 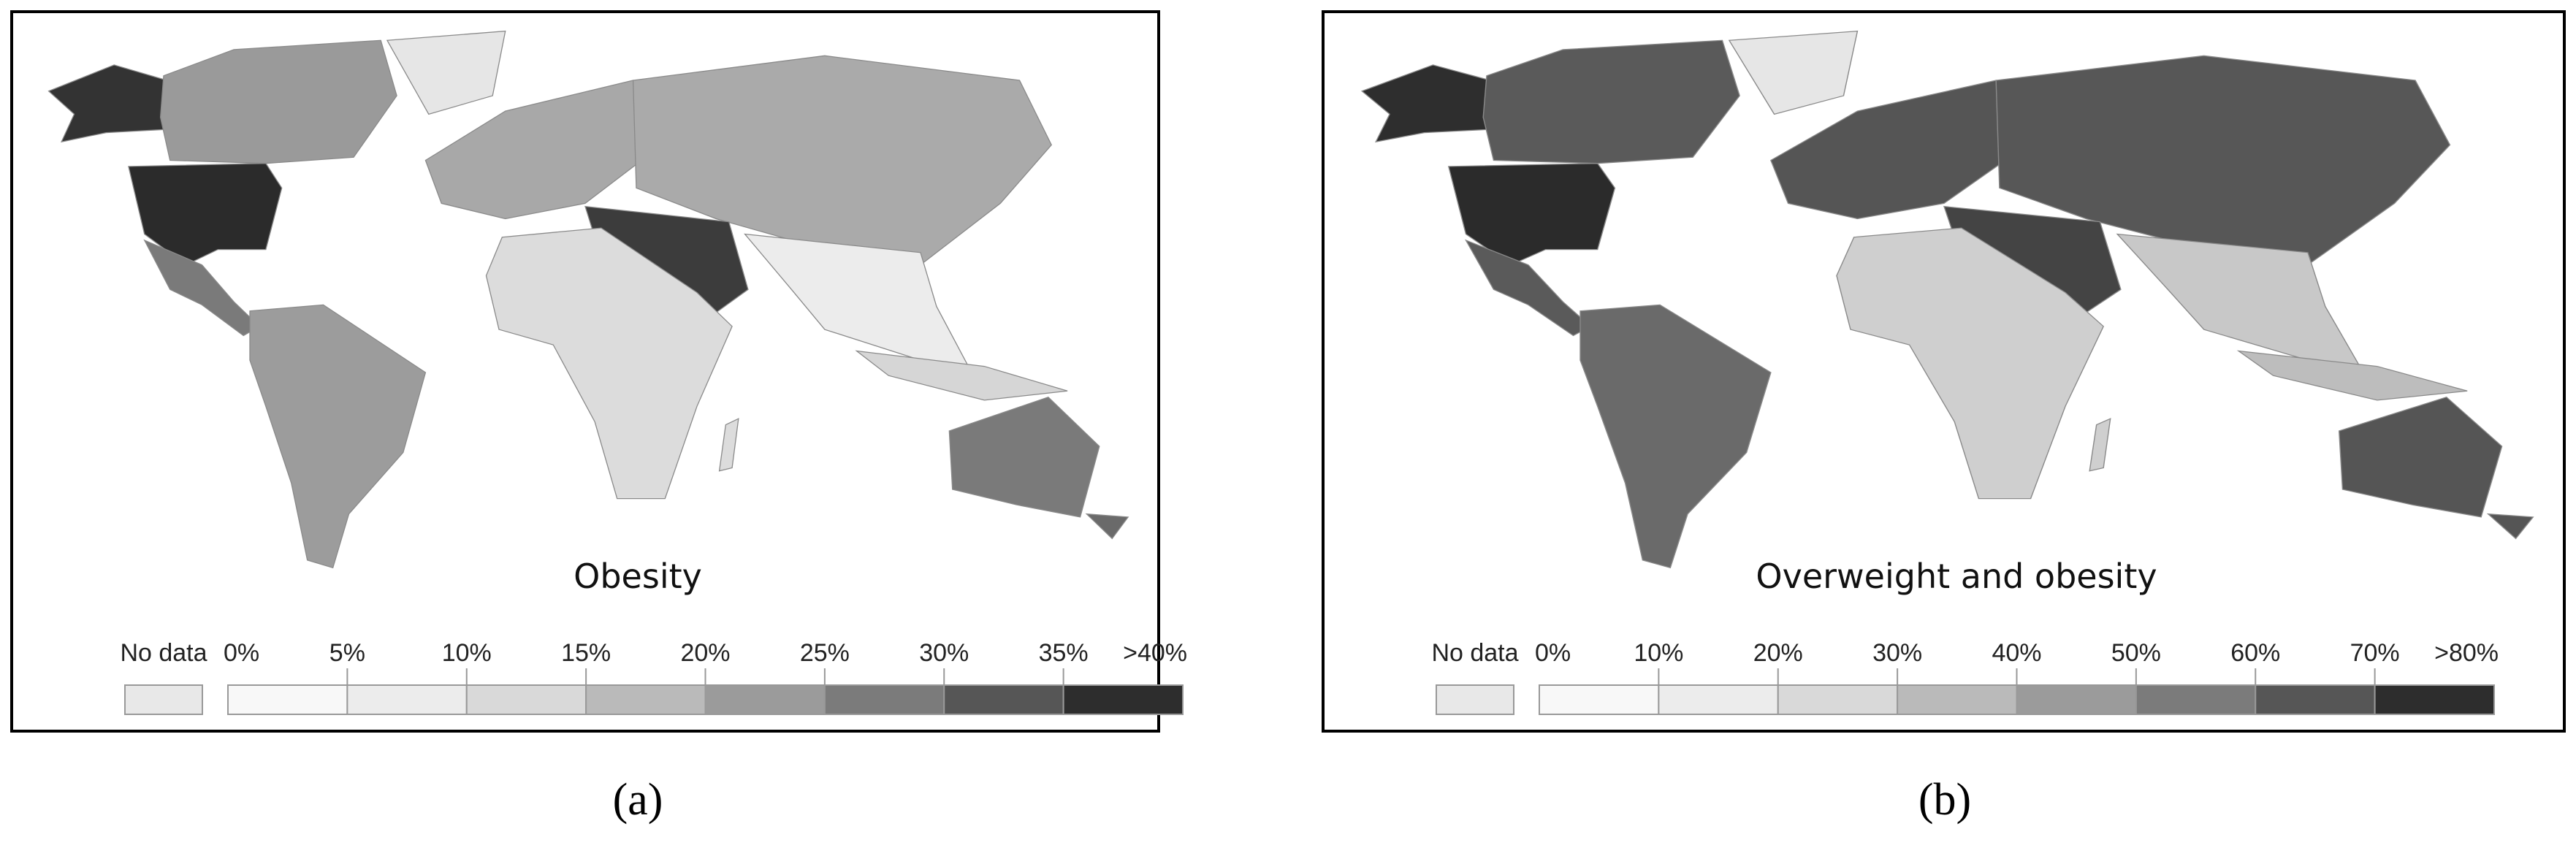 What do you see at coordinates (347, 653) in the screenshot?
I see `legend-label: 5%` at bounding box center [347, 653].